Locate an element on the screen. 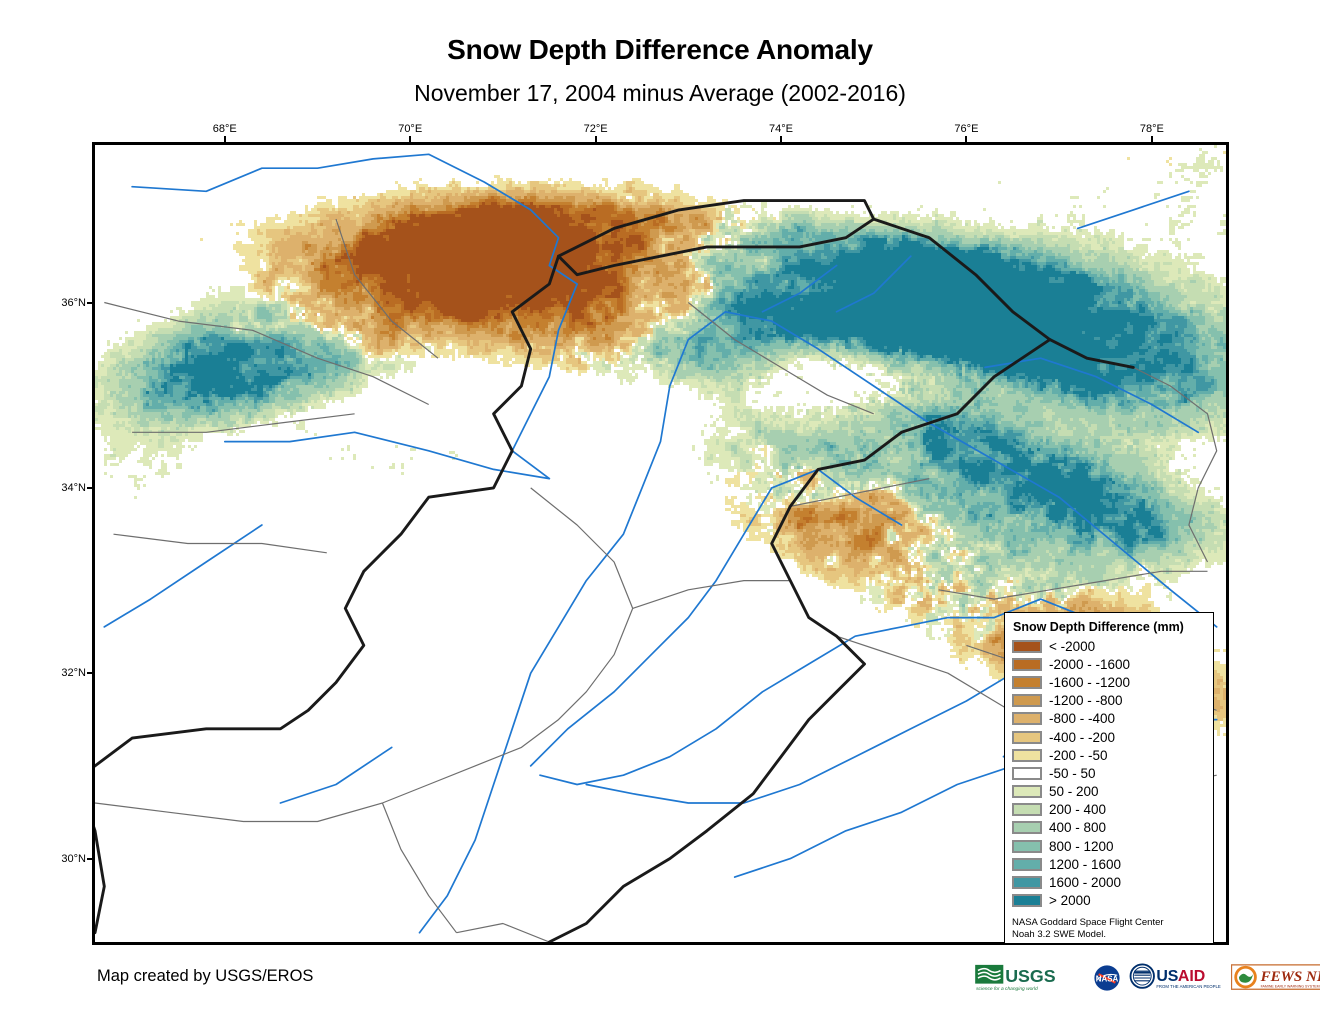 This screenshot has width=1320, height=1020. svg-text: US is located at coordinates (1167, 976).